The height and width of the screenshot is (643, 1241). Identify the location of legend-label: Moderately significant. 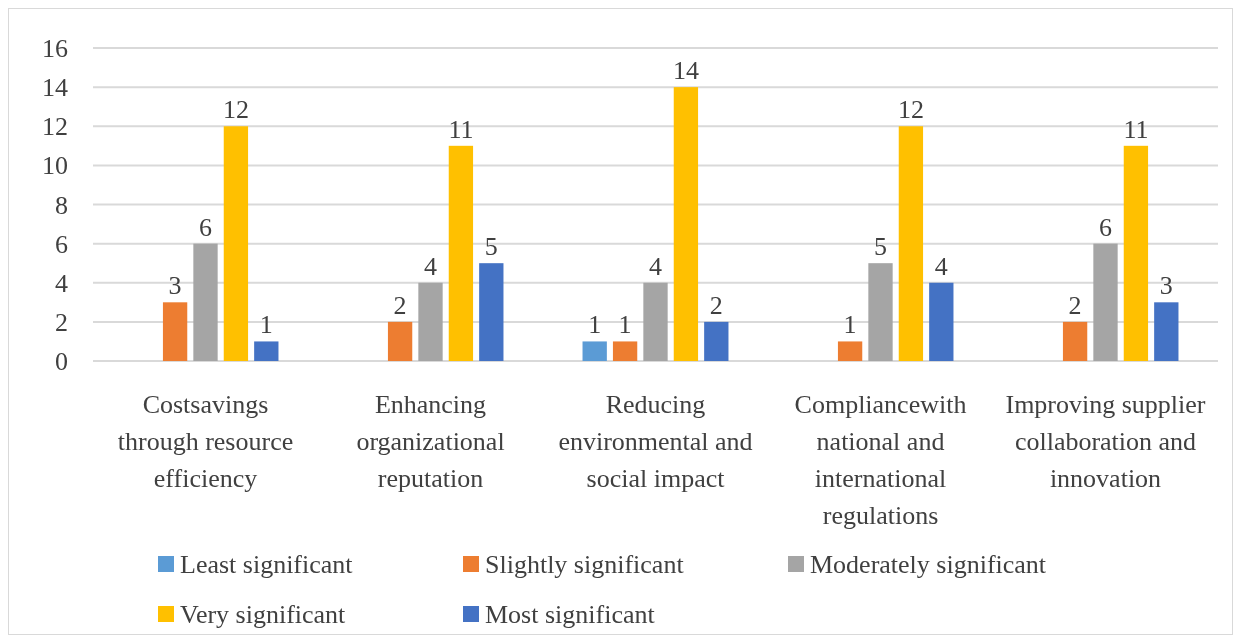
(928, 565).